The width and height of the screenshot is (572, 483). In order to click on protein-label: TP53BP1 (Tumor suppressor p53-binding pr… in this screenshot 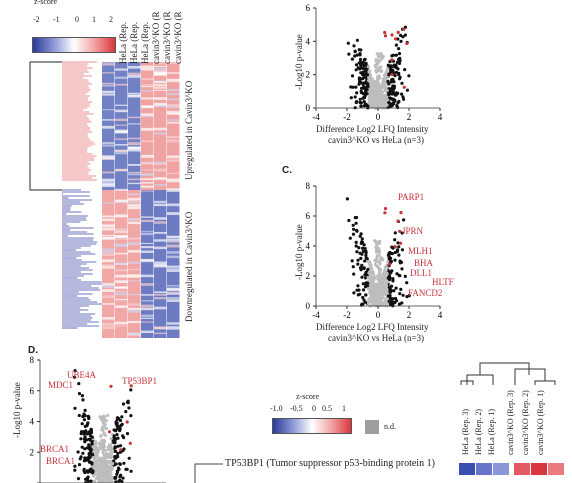, I will do `click(330, 463)`.